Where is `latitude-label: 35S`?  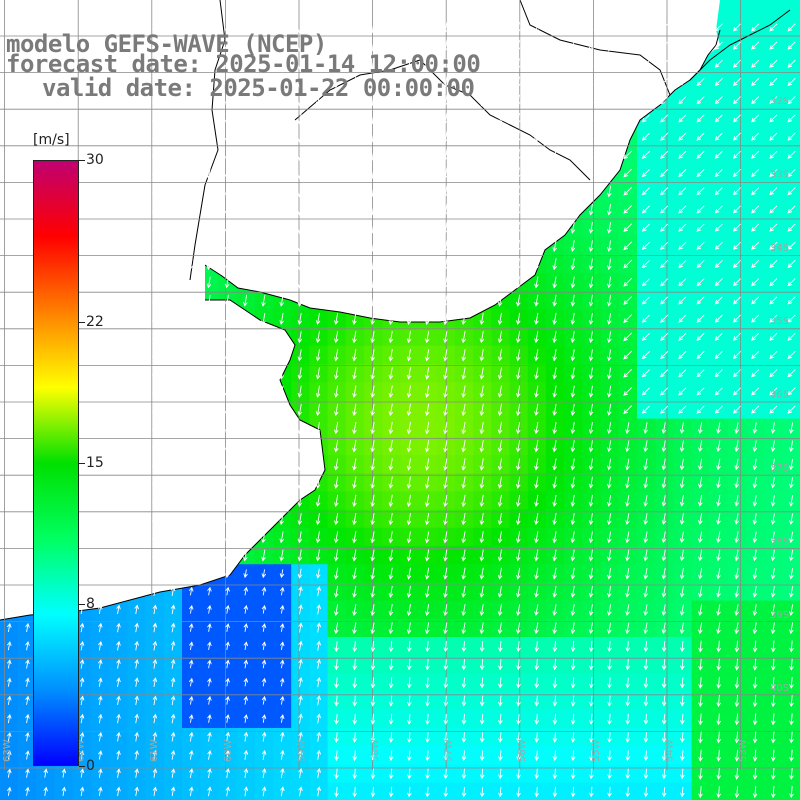
latitude-label: 35S is located at coordinates (779, 321).